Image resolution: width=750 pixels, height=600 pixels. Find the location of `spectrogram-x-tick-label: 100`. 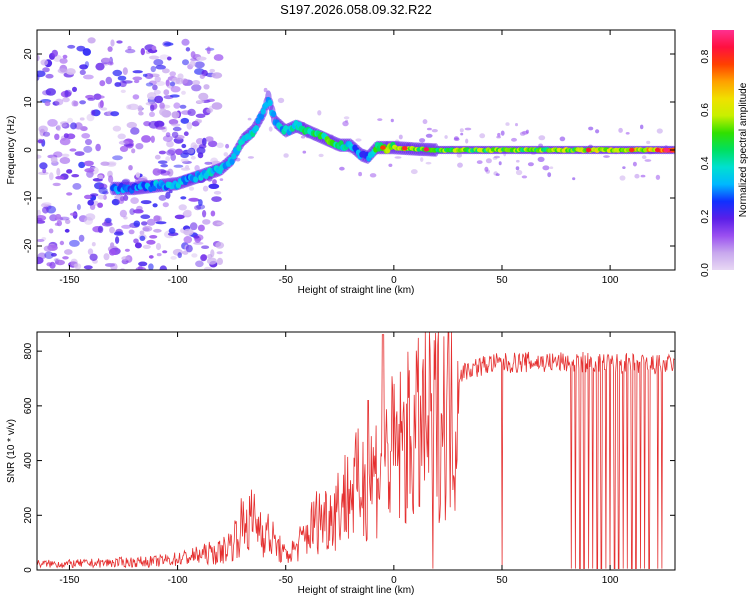

spectrogram-x-tick-label: 100 is located at coordinates (610, 280).